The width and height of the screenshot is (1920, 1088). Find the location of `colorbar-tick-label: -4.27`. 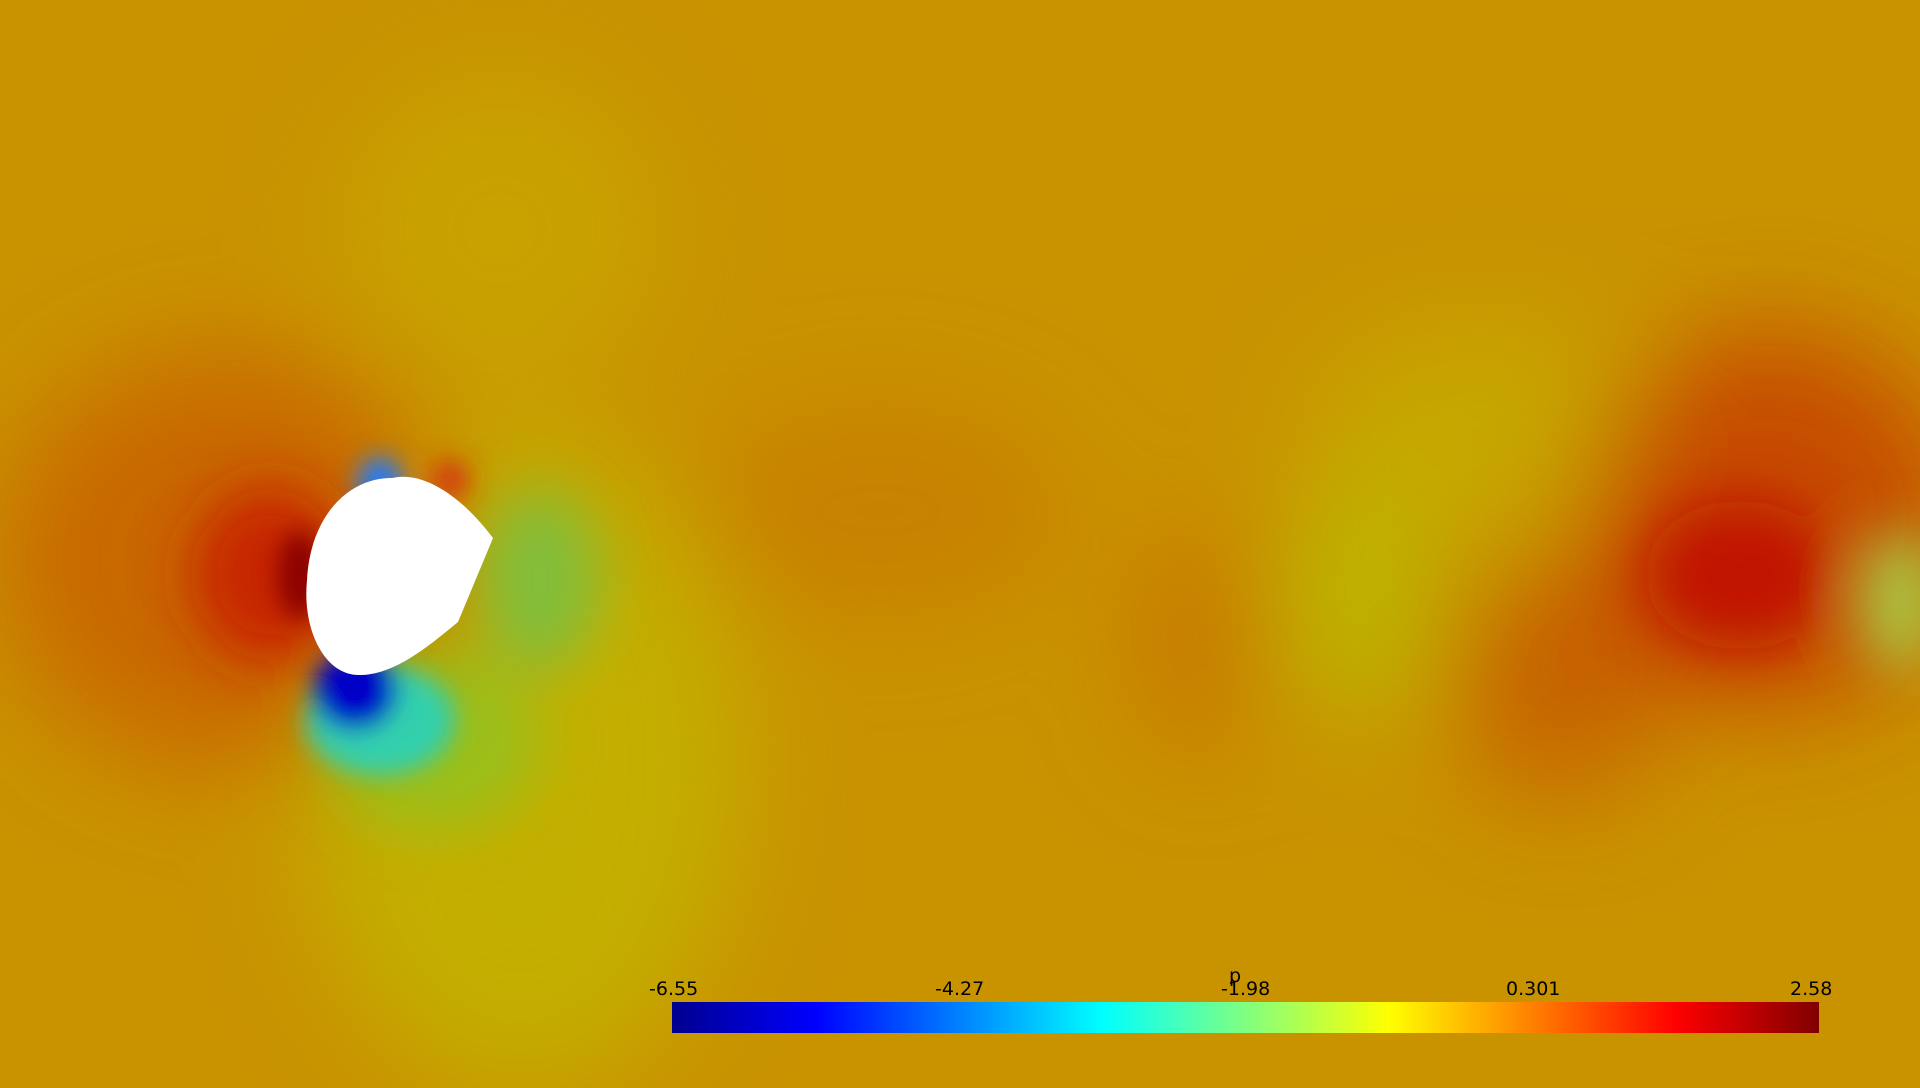

colorbar-tick-label: -4.27 is located at coordinates (960, 989).